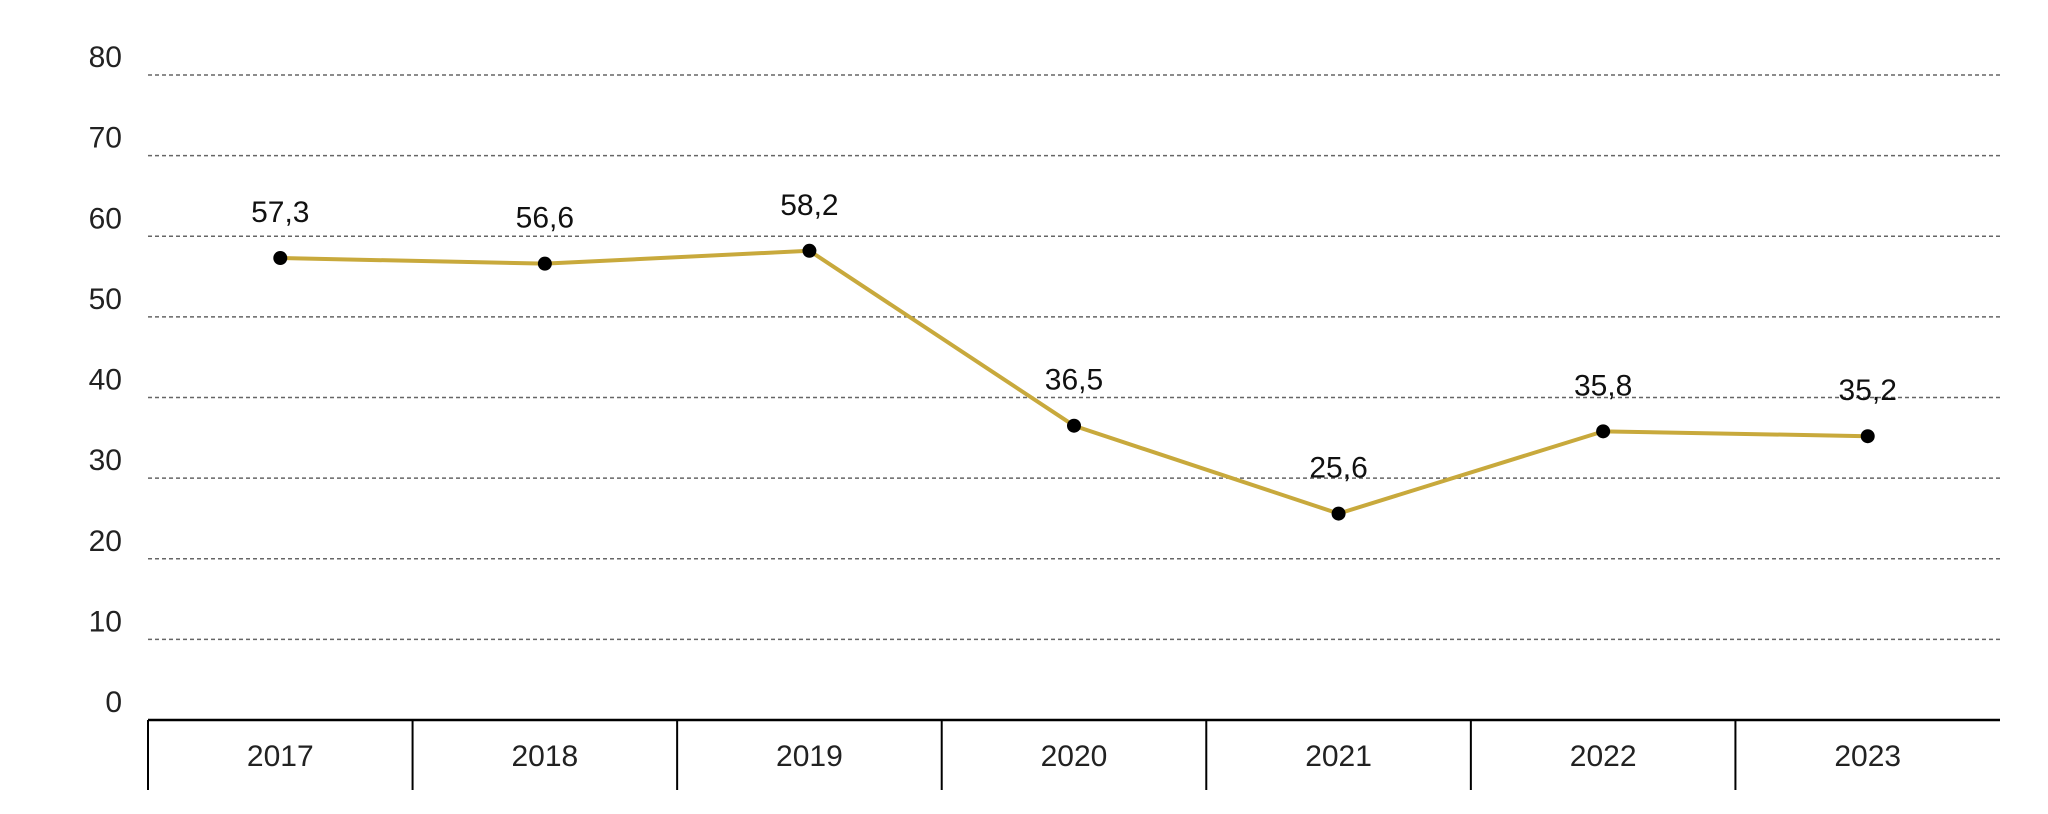 The image size is (2048, 814). I want to click on x-axis: 2017 2018 2019 2020 2021 2022 2023, so click(1073, 754).